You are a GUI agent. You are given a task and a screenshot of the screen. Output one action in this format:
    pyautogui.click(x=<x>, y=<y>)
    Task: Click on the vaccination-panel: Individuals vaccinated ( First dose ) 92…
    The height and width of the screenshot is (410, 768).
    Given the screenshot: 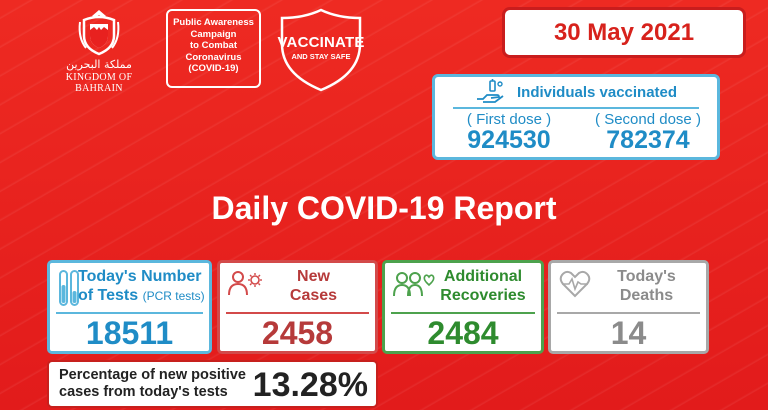 What is the action you would take?
    pyautogui.click(x=576, y=117)
    